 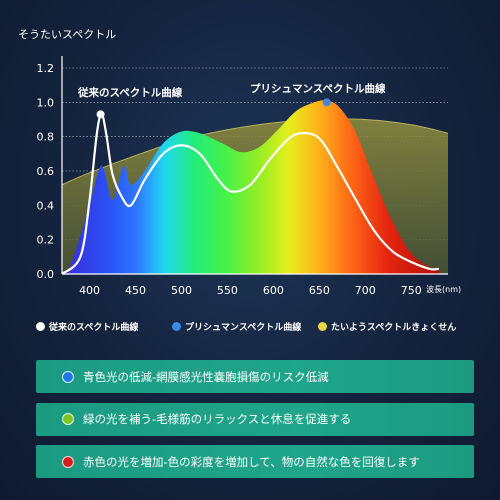 I want to click on x-tick-label: 750, so click(x=411, y=290).